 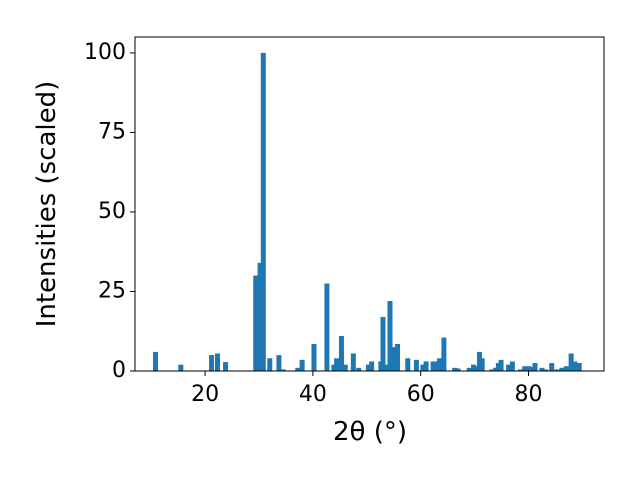 What do you see at coordinates (313, 394) in the screenshot?
I see `x-tick-label: 40` at bounding box center [313, 394].